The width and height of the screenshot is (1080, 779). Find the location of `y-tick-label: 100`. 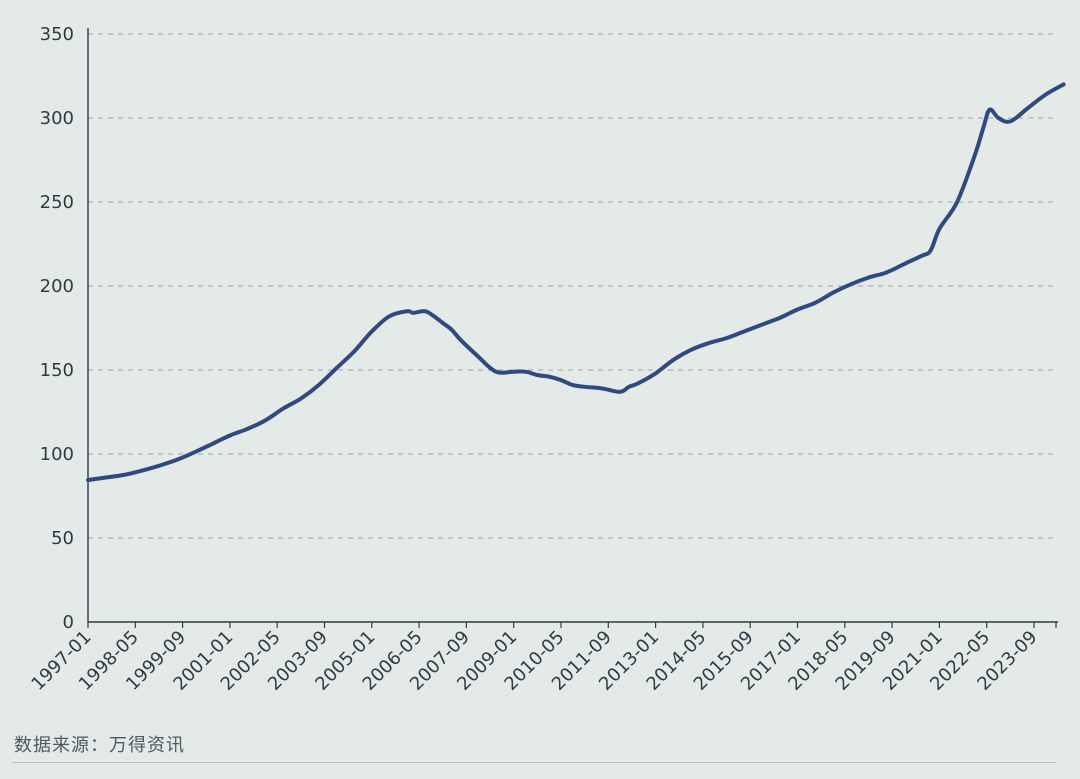

y-tick-label: 100 is located at coordinates (57, 454).